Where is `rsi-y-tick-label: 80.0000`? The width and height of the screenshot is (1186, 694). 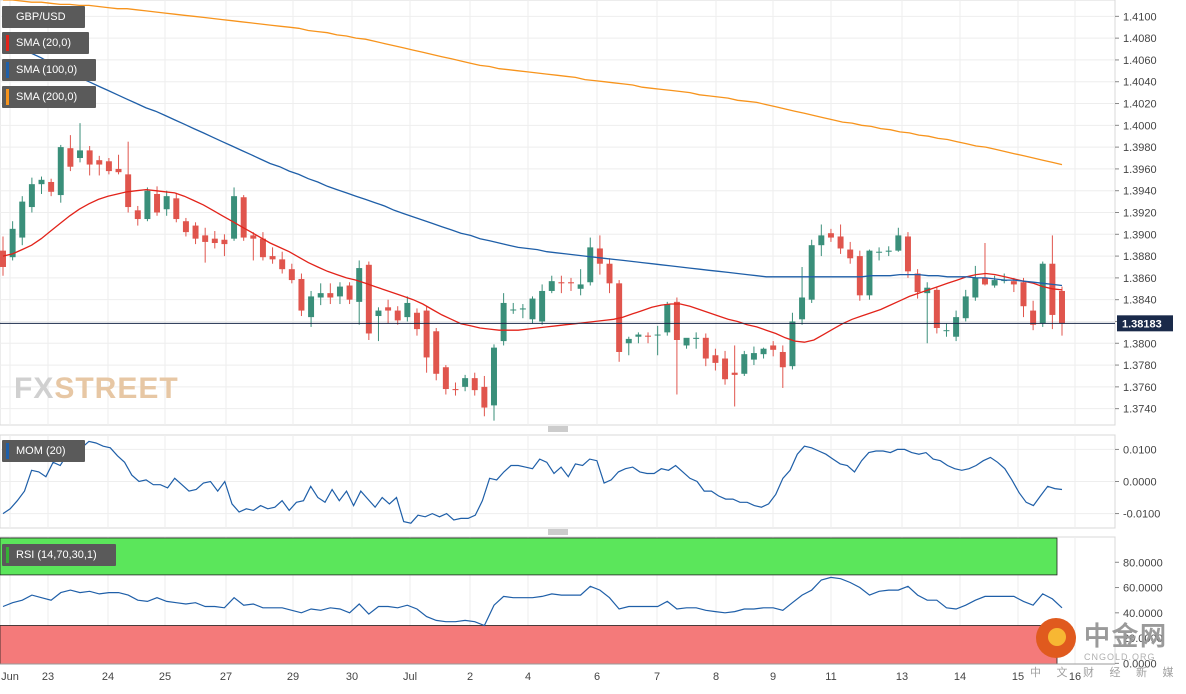
rsi-y-tick-label: 80.0000 is located at coordinates (1143, 563).